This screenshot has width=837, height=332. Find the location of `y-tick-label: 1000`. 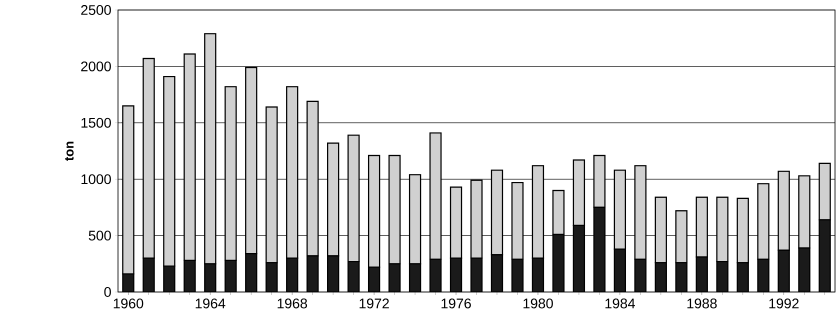

y-tick-label: 1000 is located at coordinates (96, 179).